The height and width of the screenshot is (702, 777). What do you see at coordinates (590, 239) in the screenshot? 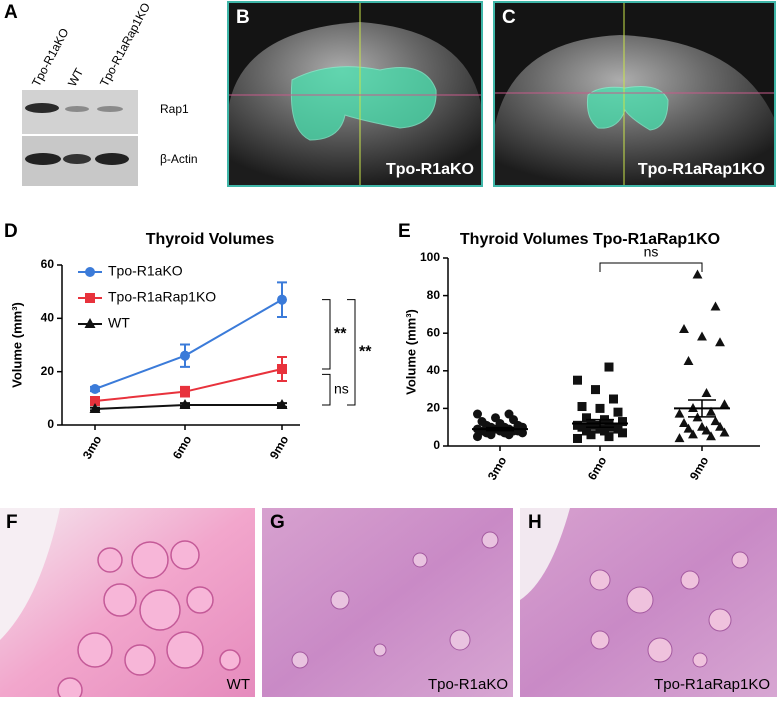
I see `chart-title: Thyroid Volumes Tpo-R1aRap1KO` at bounding box center [590, 239].